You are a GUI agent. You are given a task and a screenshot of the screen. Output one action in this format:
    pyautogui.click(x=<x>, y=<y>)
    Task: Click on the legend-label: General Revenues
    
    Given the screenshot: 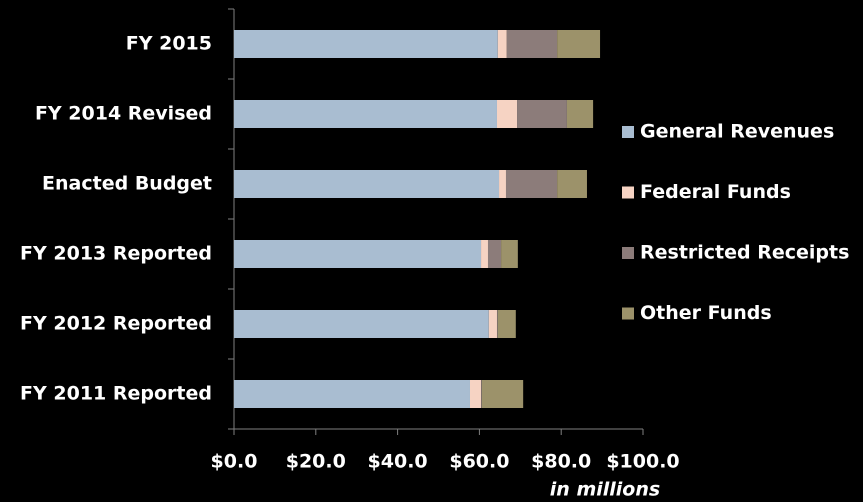 What is the action you would take?
    pyautogui.click(x=737, y=132)
    